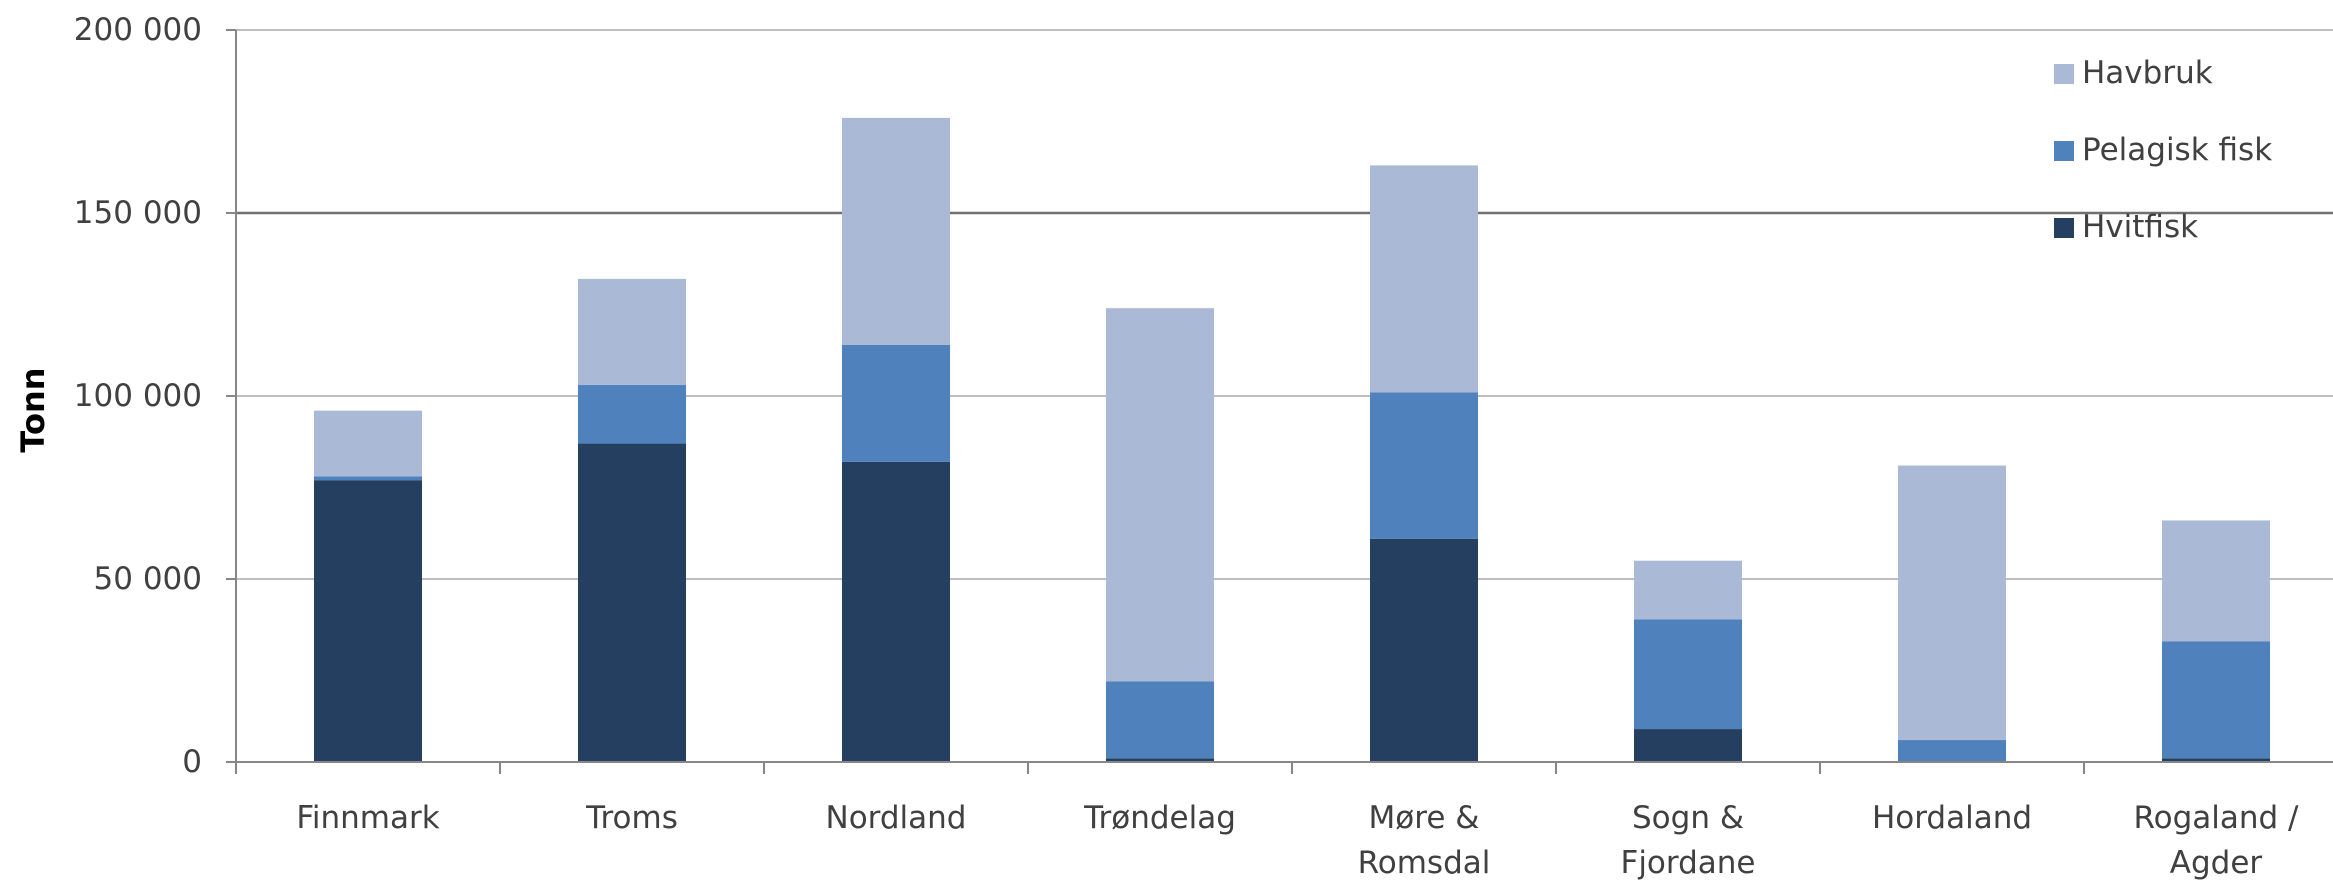  I want to click on y-tick-label: 200 000, so click(138, 30).